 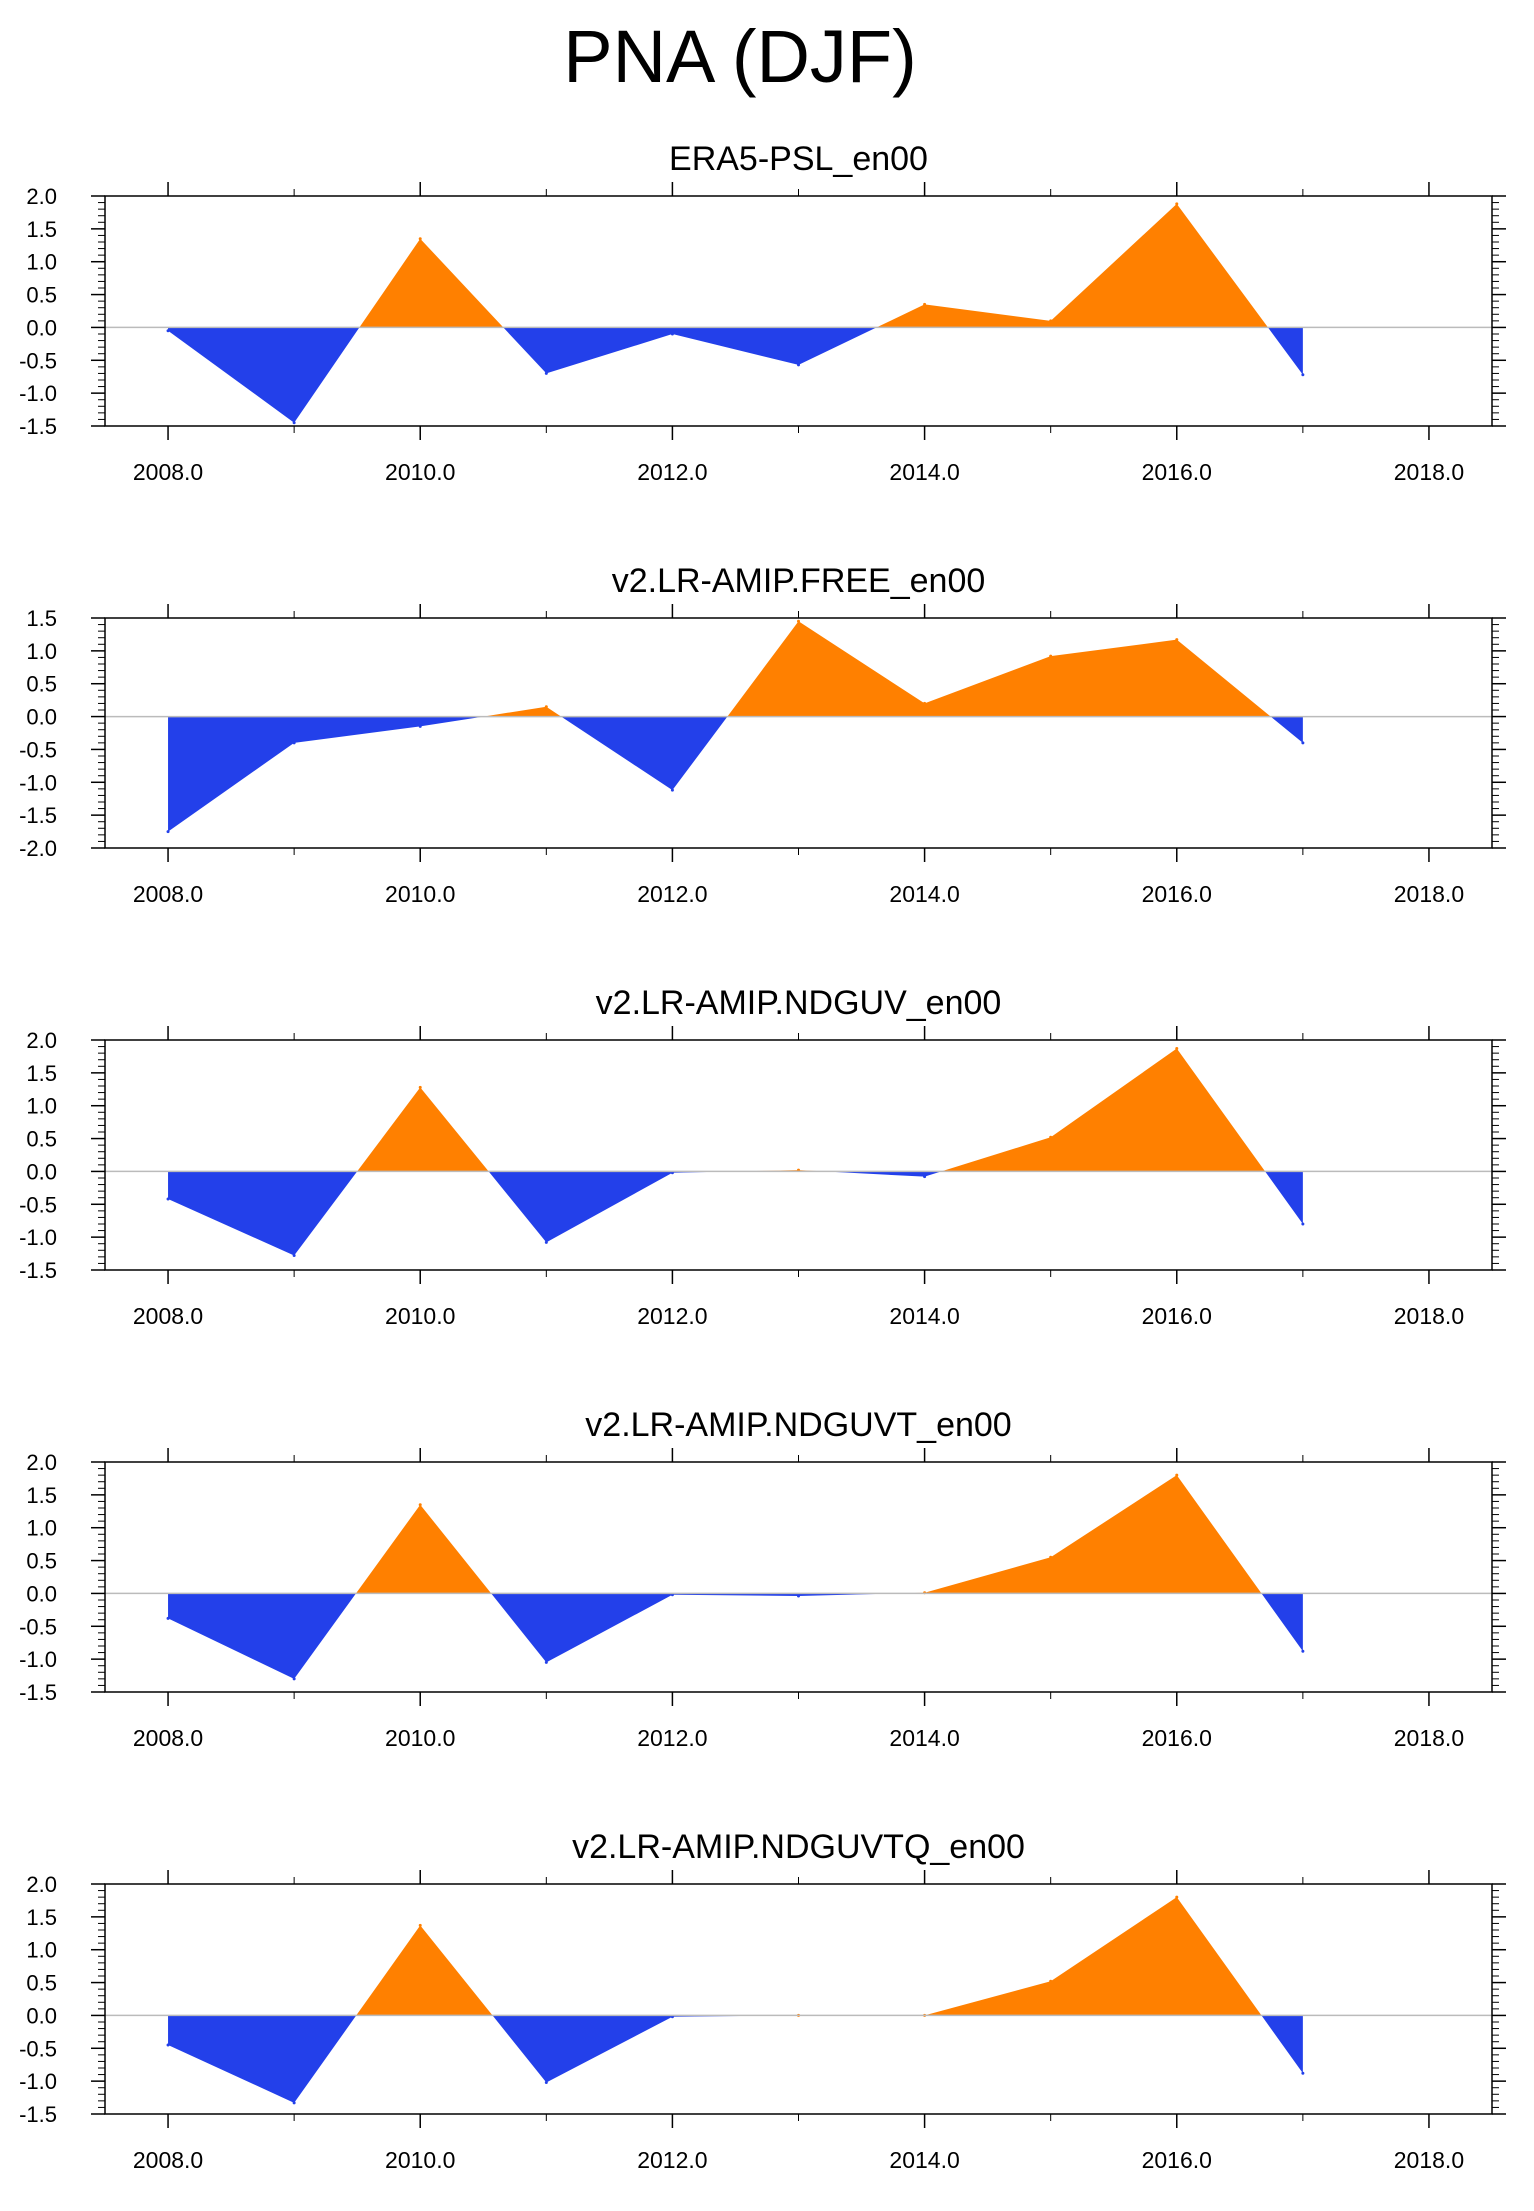 I want to click on panel-title: v2.LR-AMIP.FREE_en00, so click(x=799, y=581).